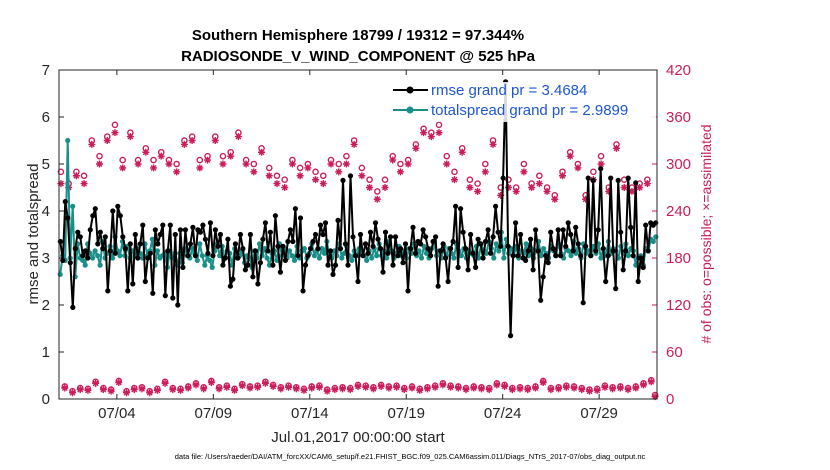  Describe the element at coordinates (671, 235) in the screenshot. I see `y2-ticks: 0 60 120 180 240 300 360 420` at that location.